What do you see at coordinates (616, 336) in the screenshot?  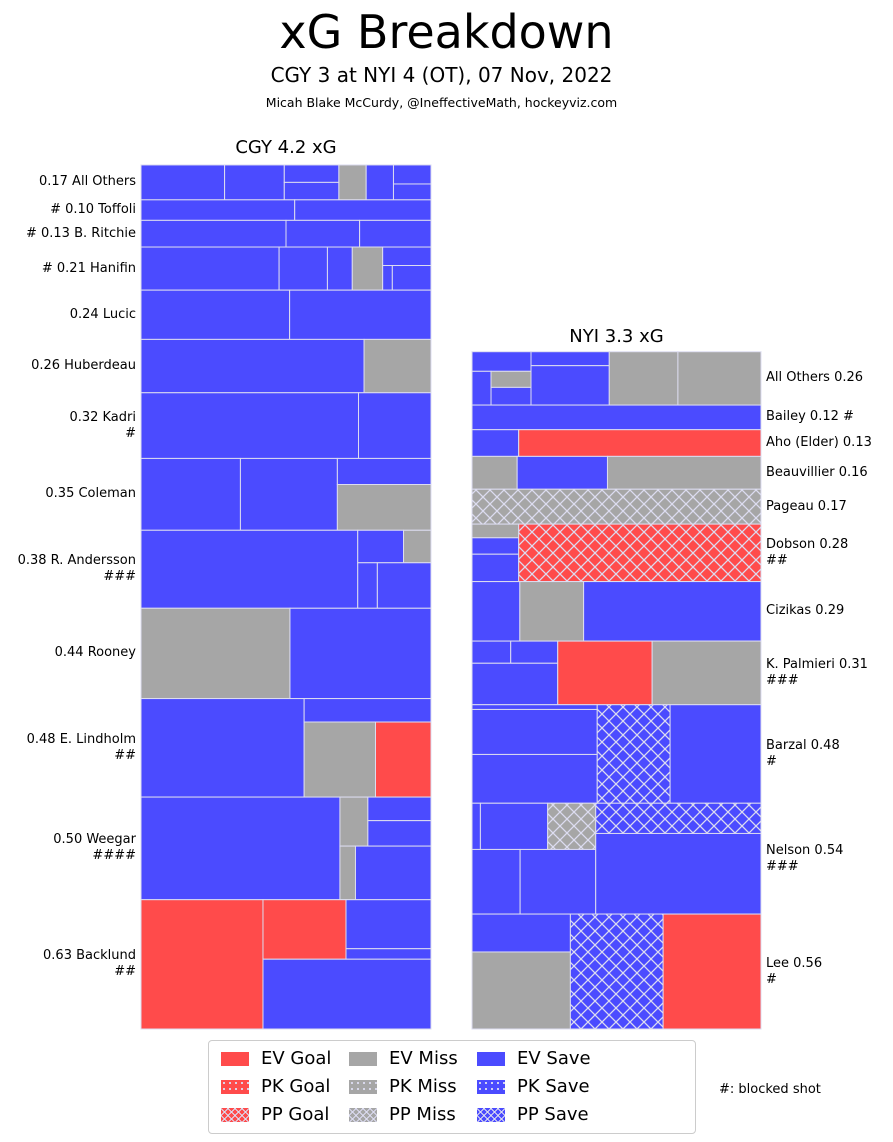 I see `nyi-panel-title: NYI 3.3 xG` at bounding box center [616, 336].